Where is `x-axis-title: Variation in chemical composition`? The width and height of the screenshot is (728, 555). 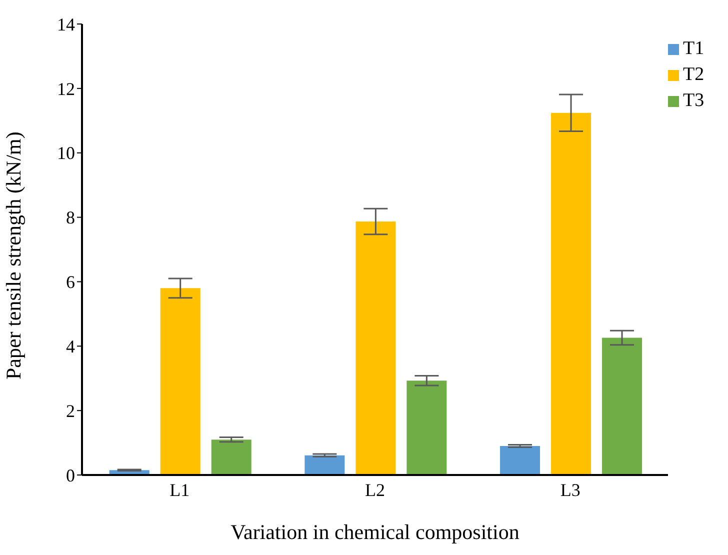 x-axis-title: Variation in chemical composition is located at coordinates (375, 532).